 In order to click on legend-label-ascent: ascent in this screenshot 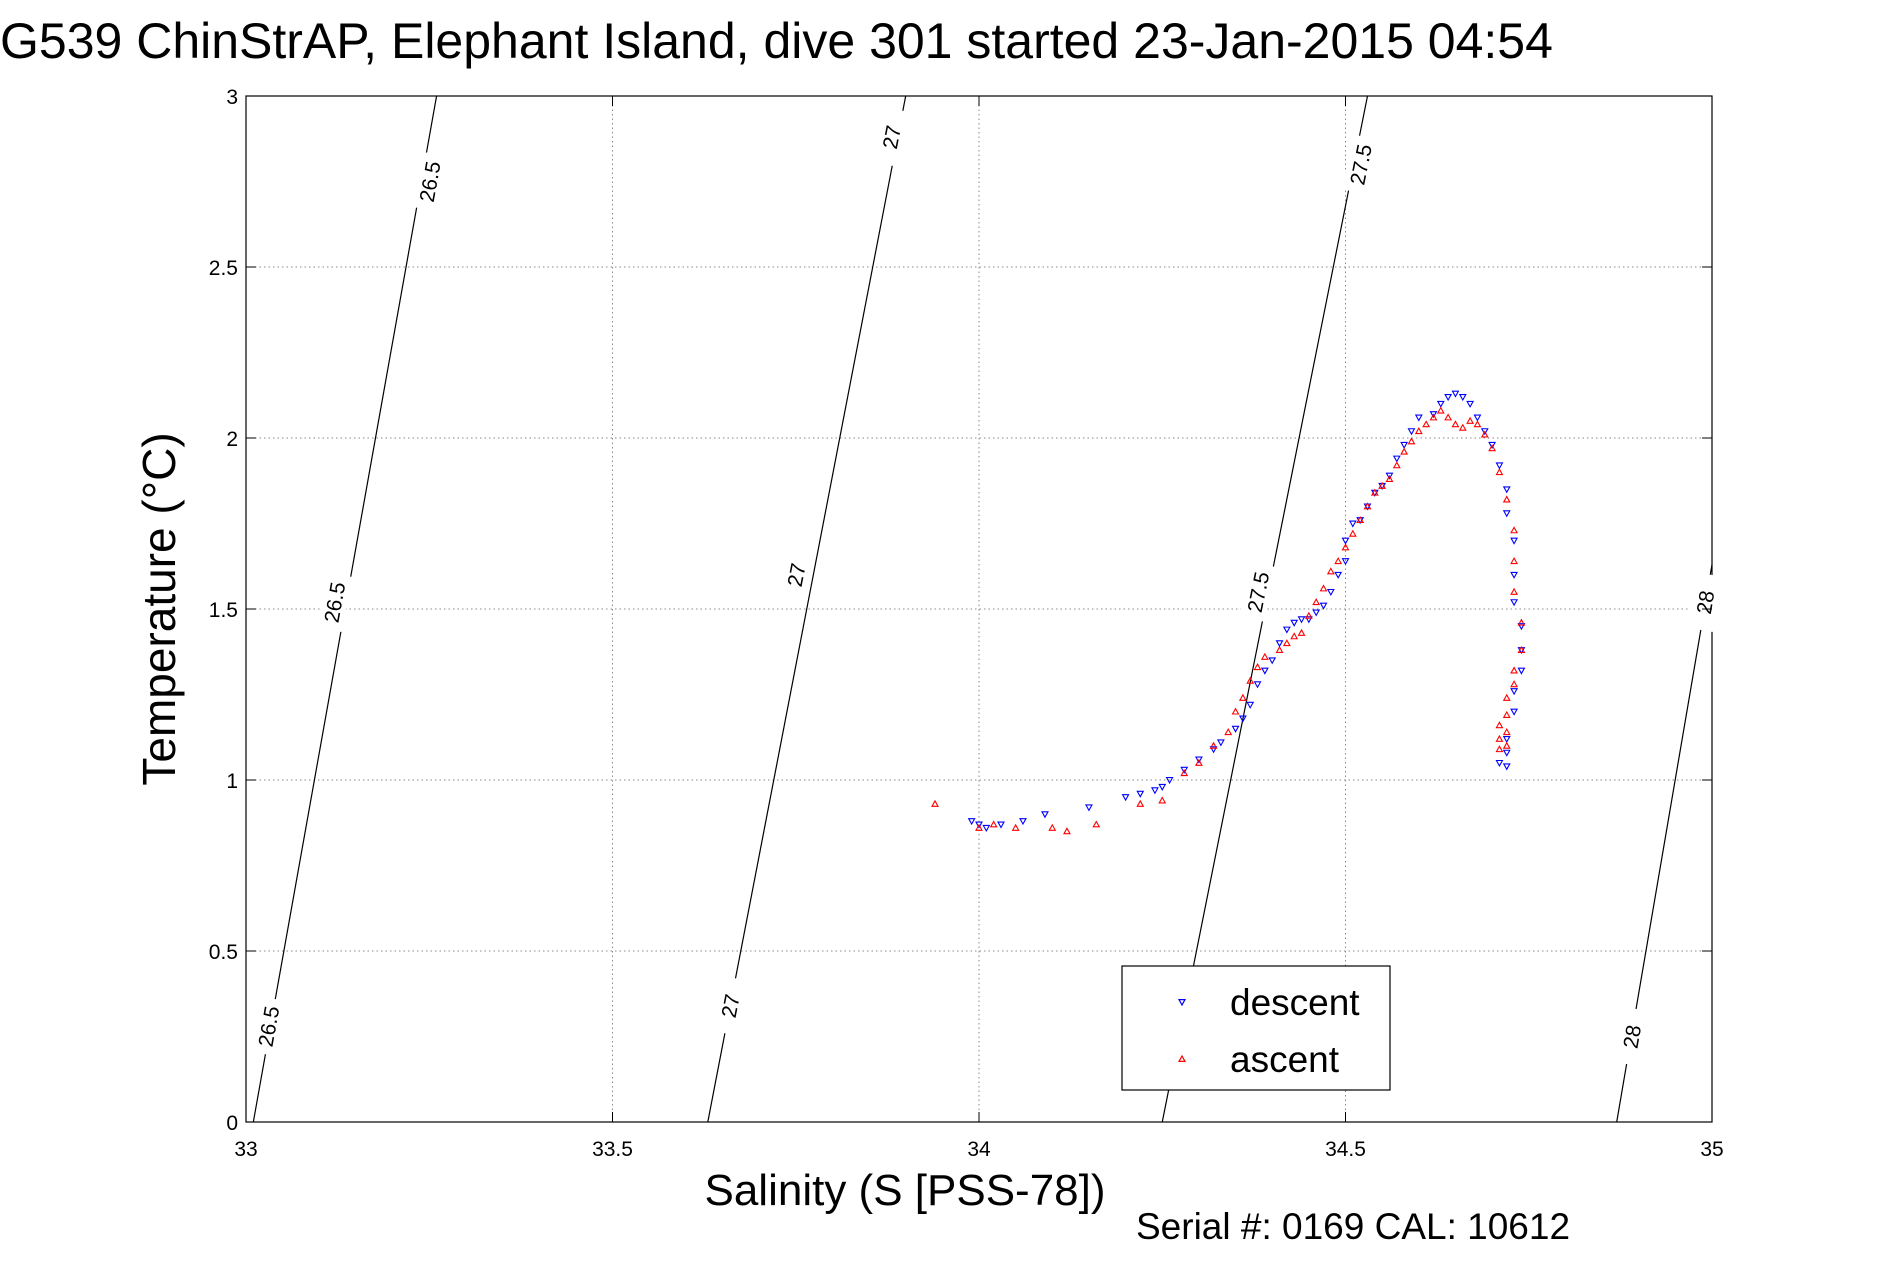, I will do `click(1285, 1059)`.